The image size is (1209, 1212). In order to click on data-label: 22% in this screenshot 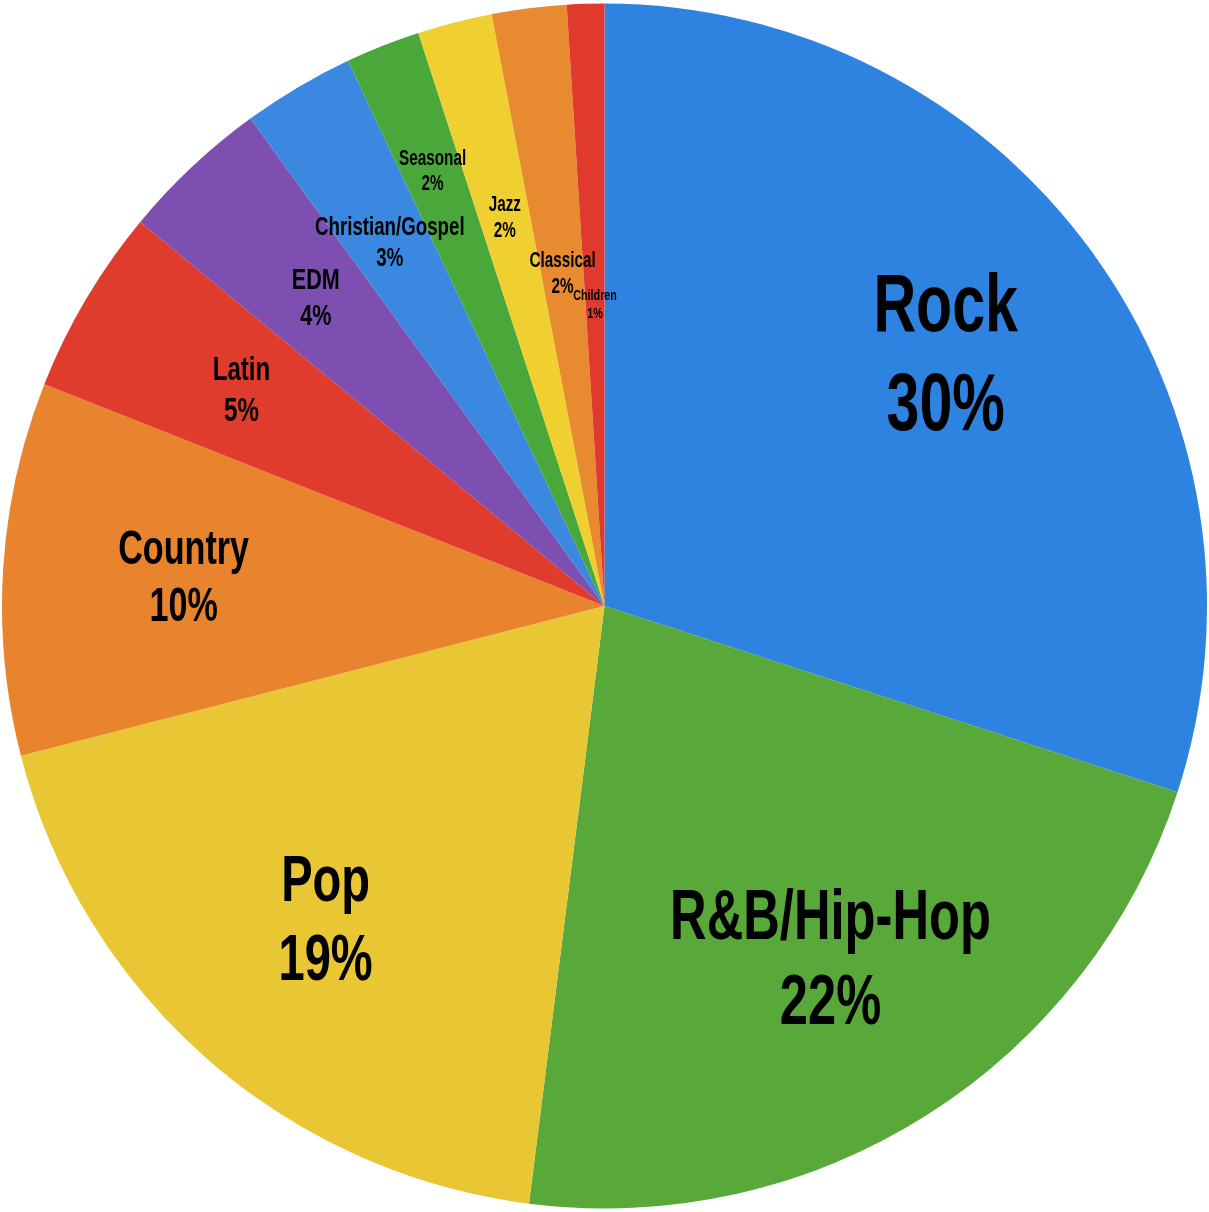, I will do `click(830, 999)`.